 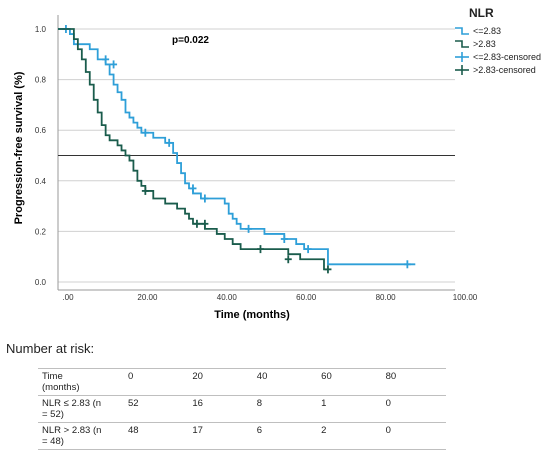 I want to click on legend-label: <=2.83, so click(x=487, y=30).